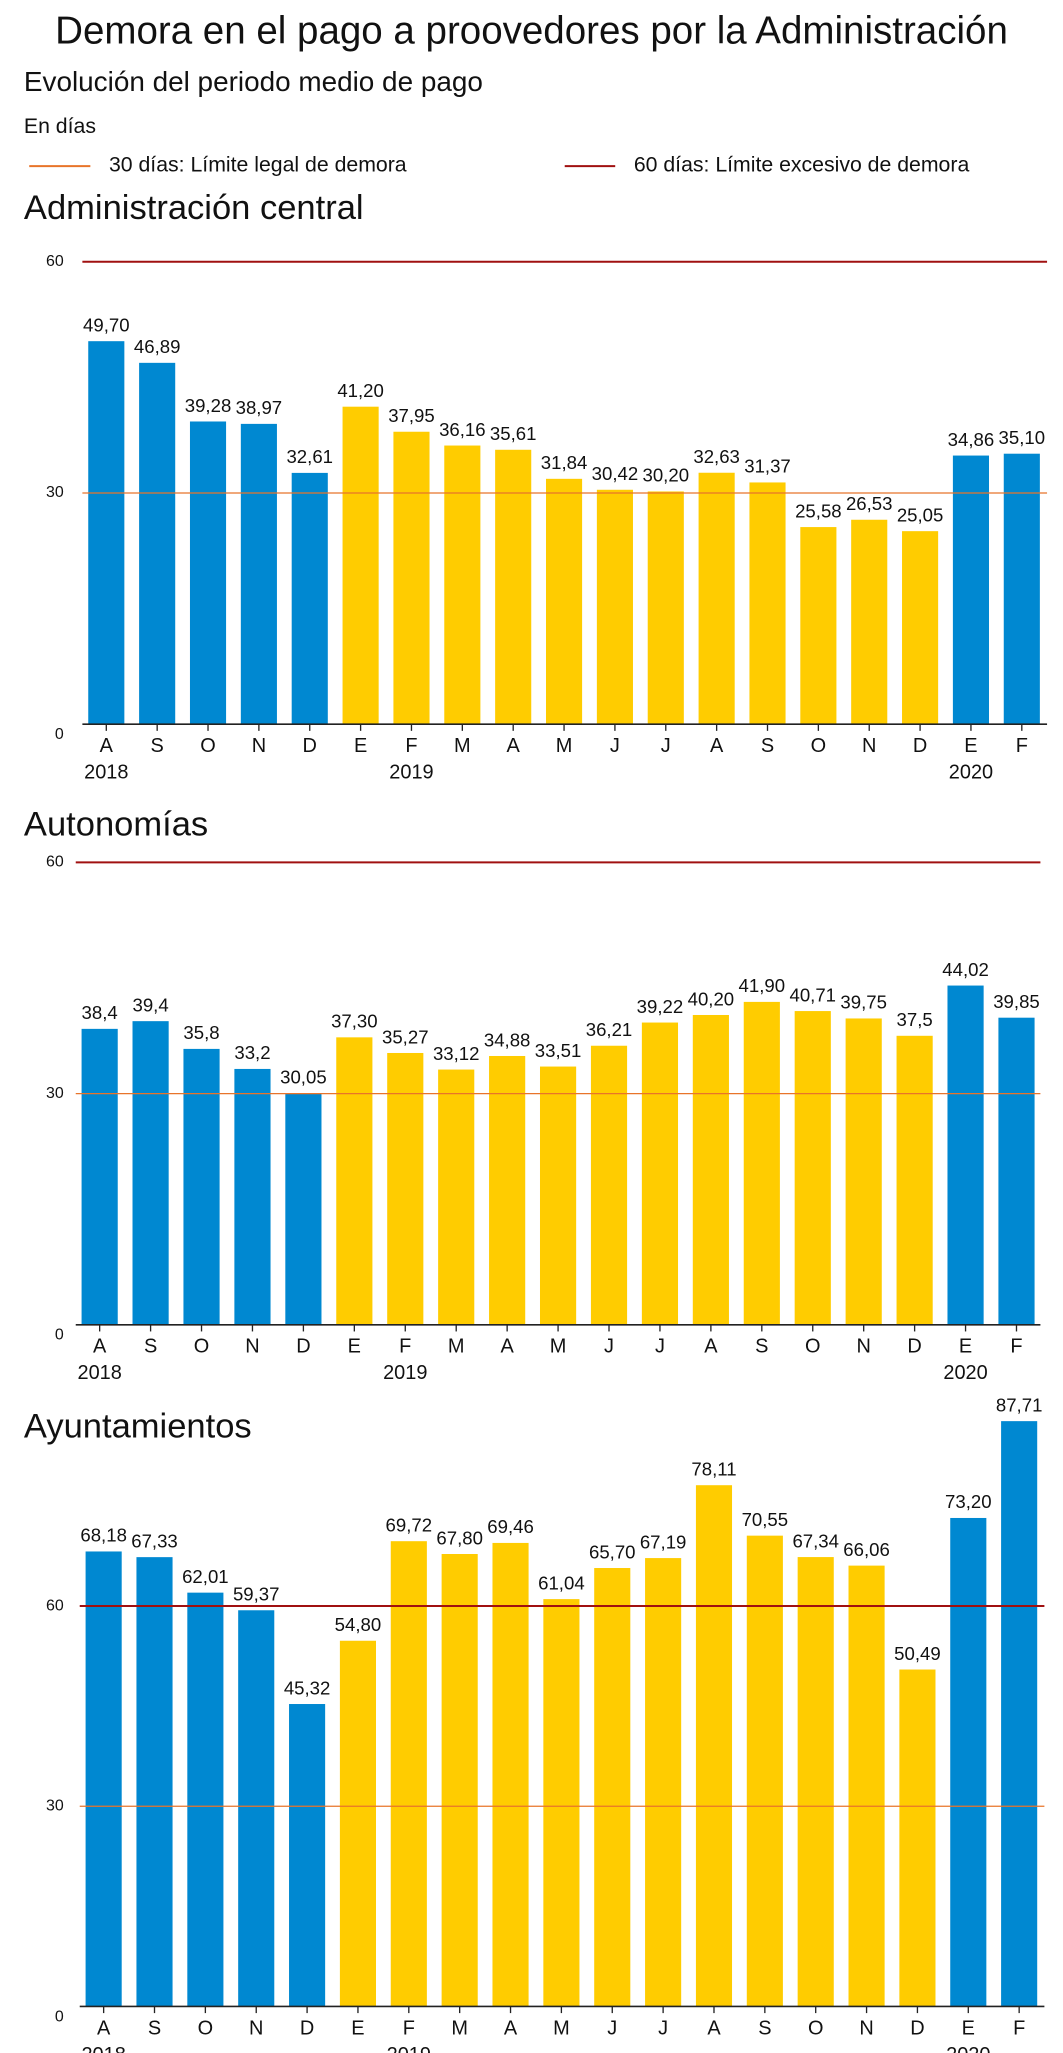 The height and width of the screenshot is (2053, 1063). What do you see at coordinates (411, 415) in the screenshot?
I see `value-label: 37,95` at bounding box center [411, 415].